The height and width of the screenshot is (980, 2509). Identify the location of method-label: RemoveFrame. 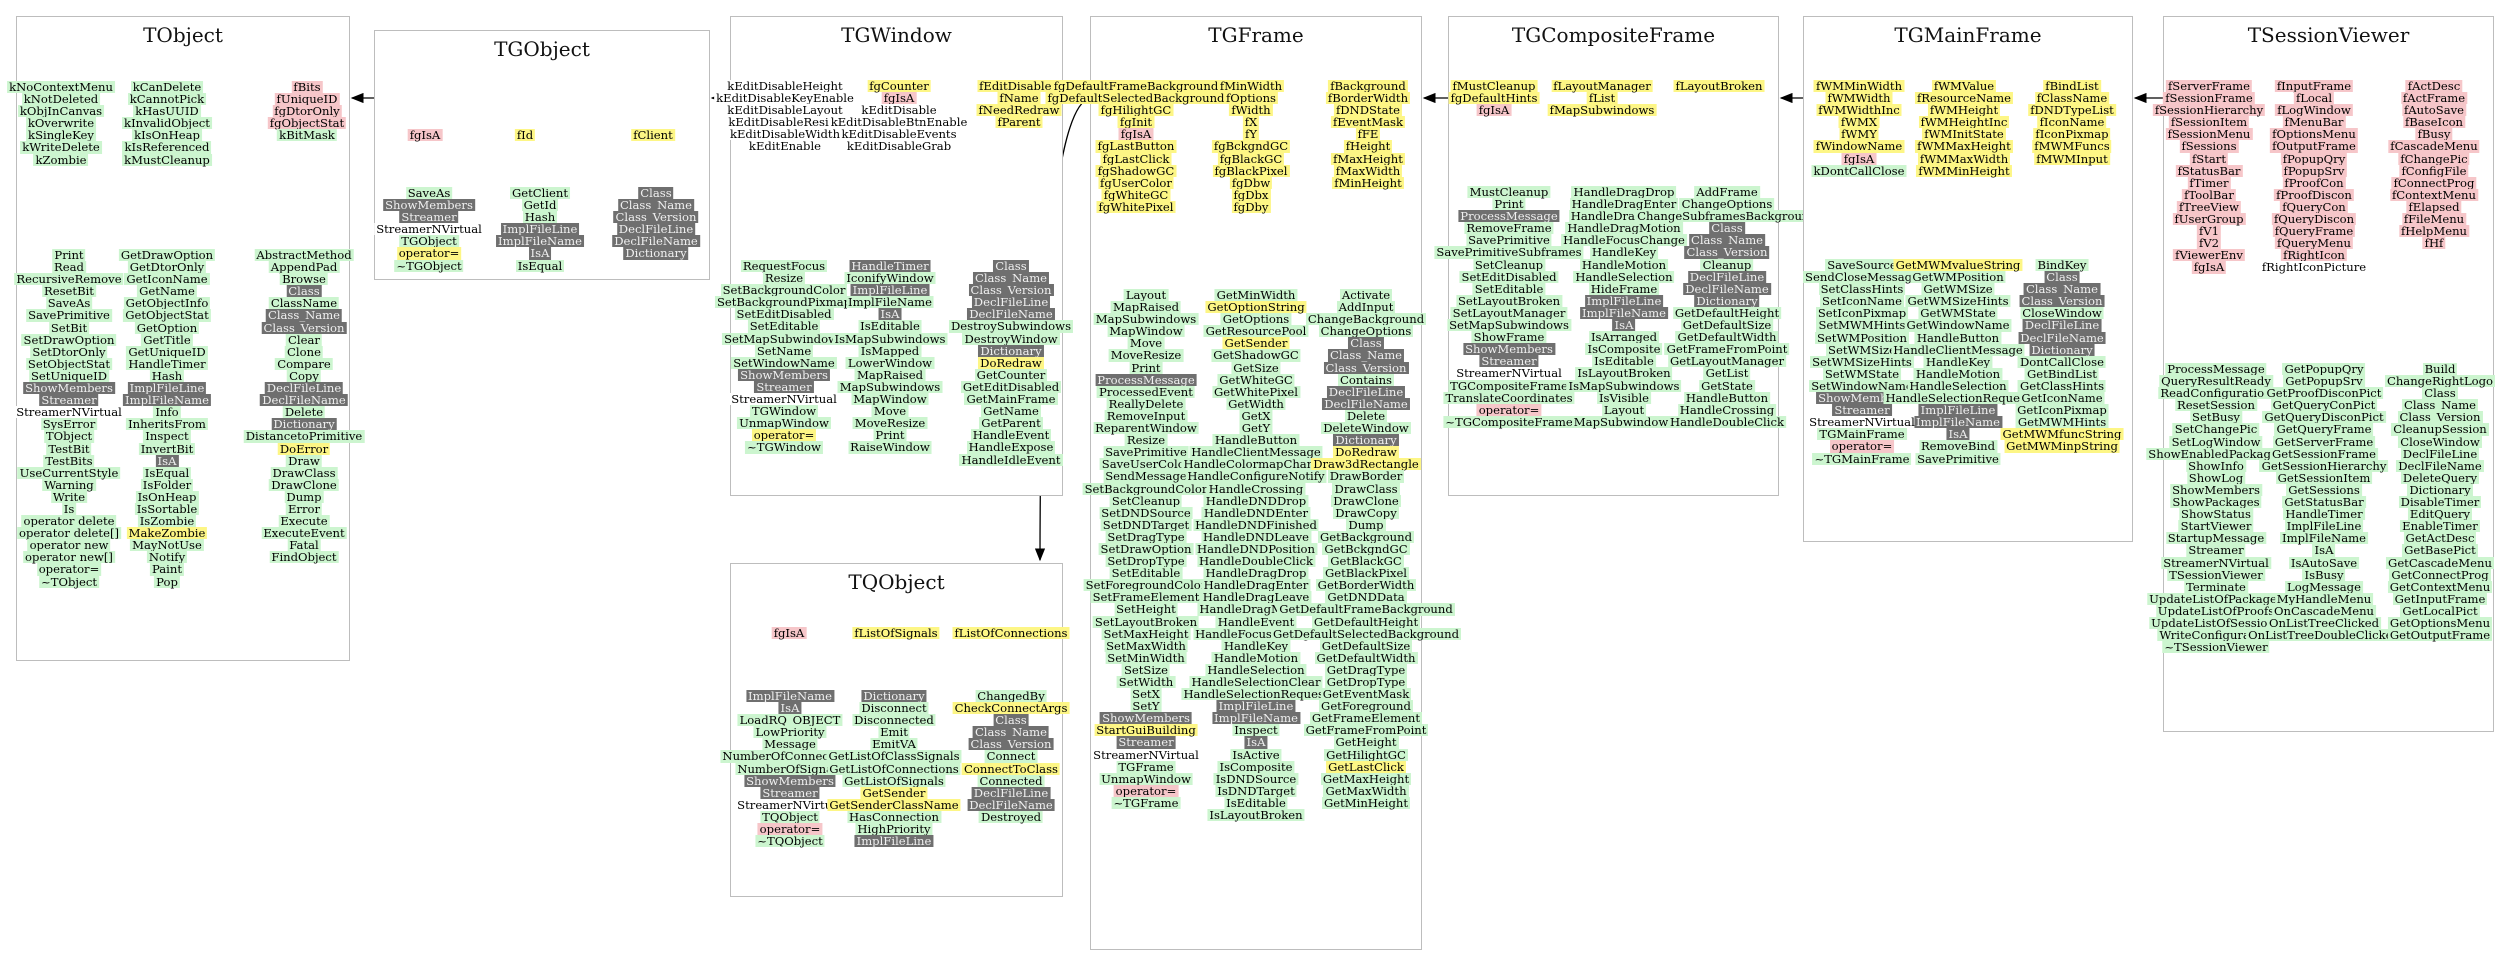
(1509, 228).